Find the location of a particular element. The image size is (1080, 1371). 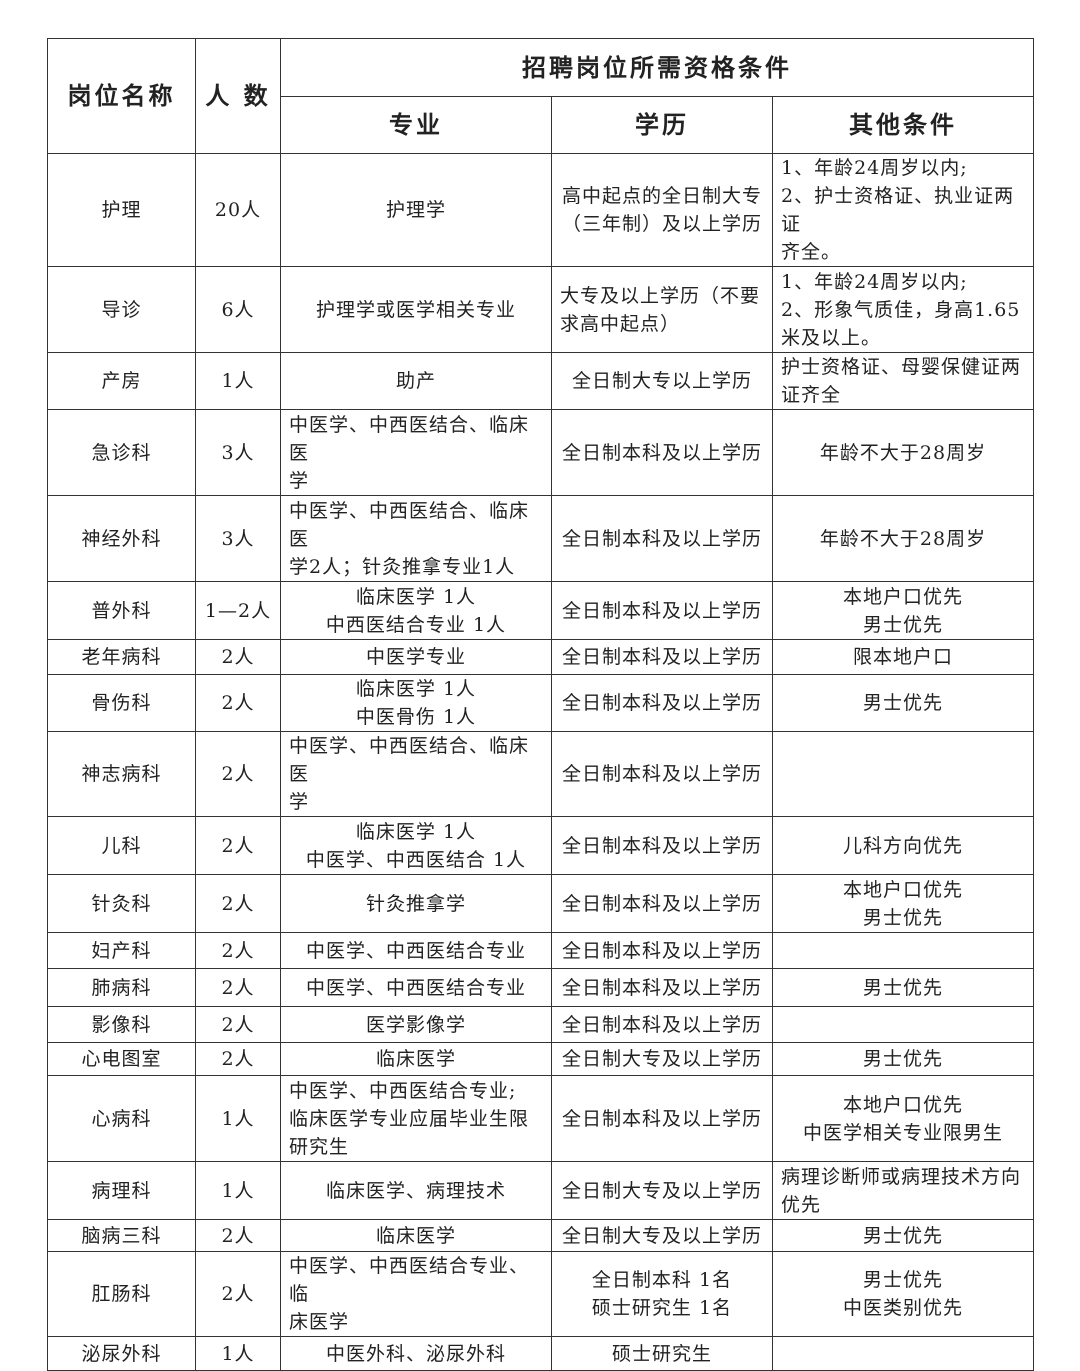

cell-position: 影像科 is located at coordinates (121, 1024).